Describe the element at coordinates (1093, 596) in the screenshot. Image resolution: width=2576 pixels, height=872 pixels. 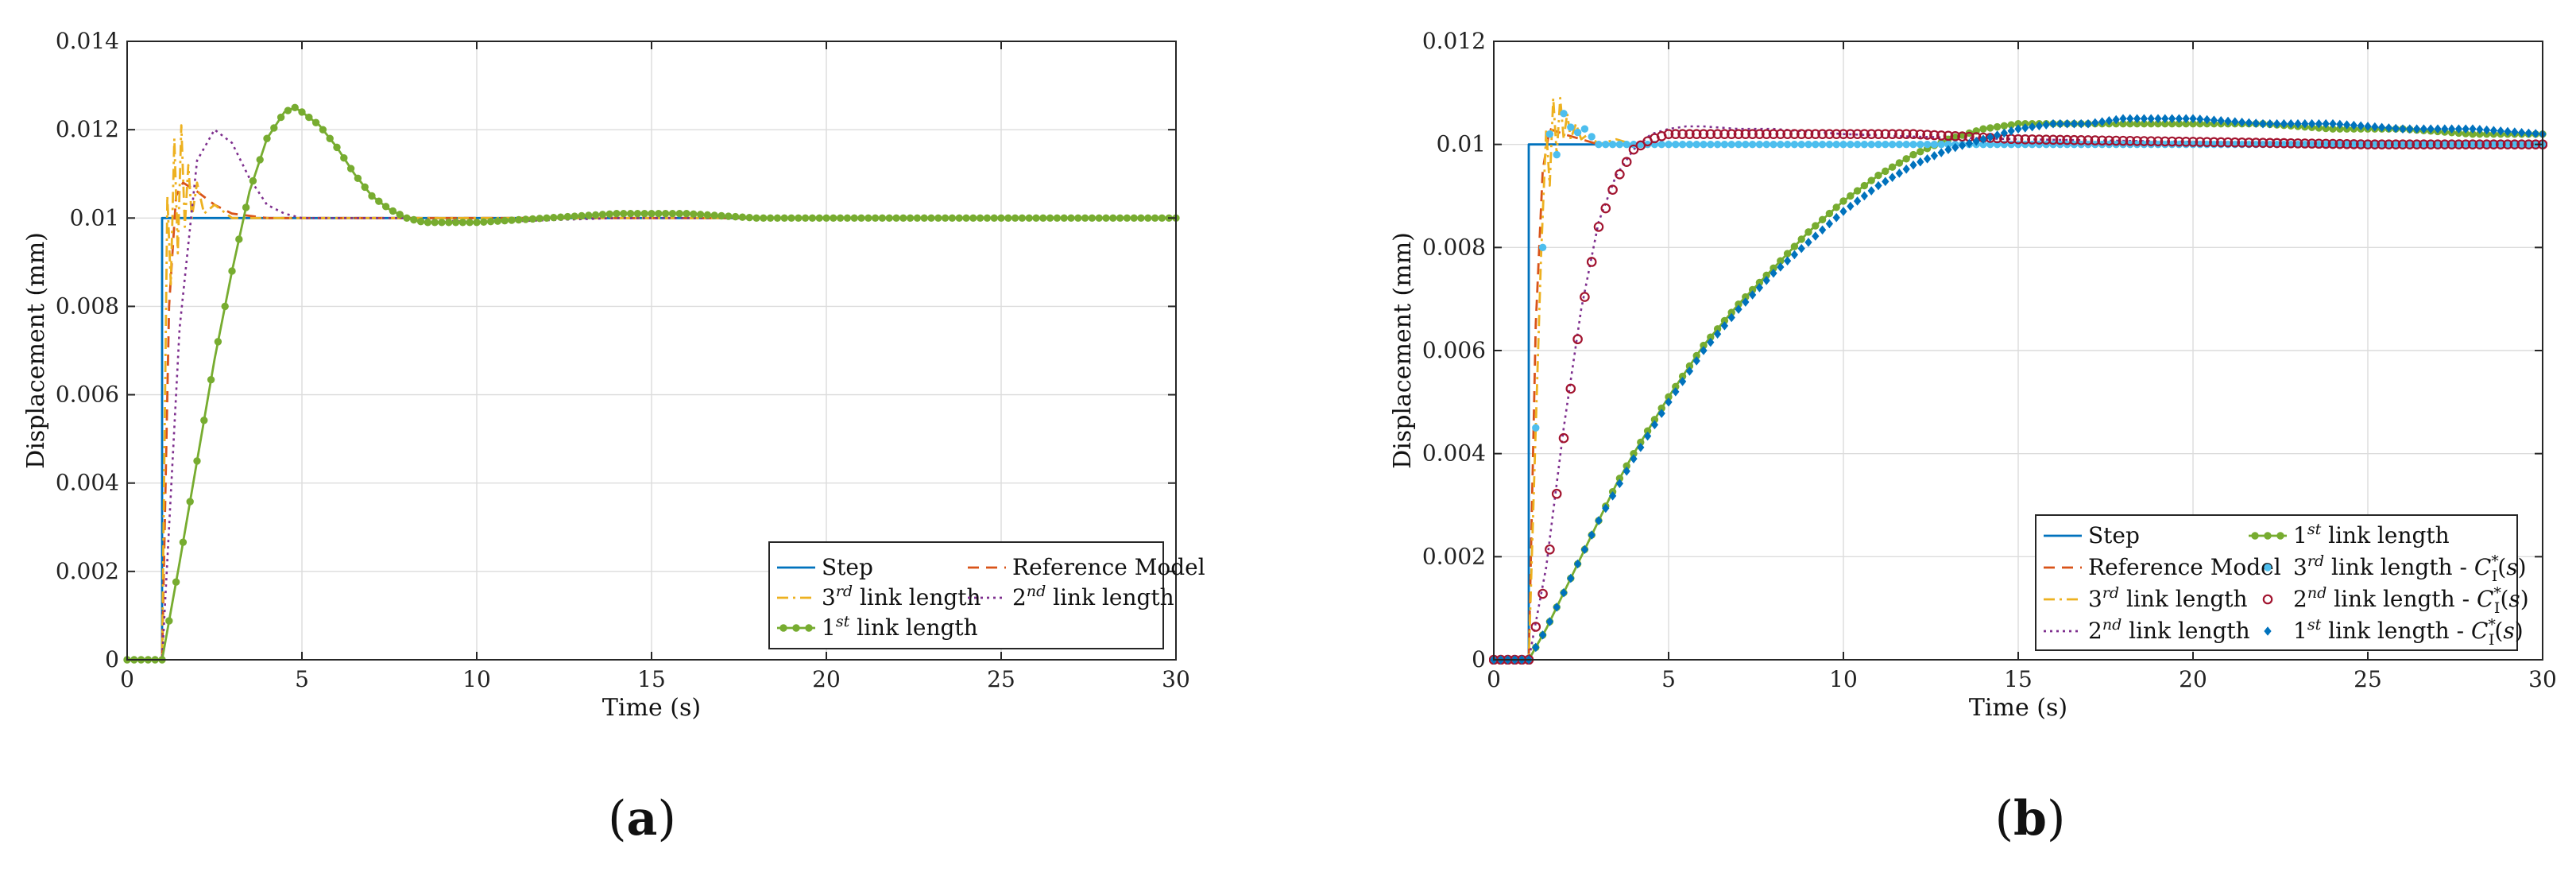
I see `legend-entry-2nd-link-length-label: 2nd link length` at that location.